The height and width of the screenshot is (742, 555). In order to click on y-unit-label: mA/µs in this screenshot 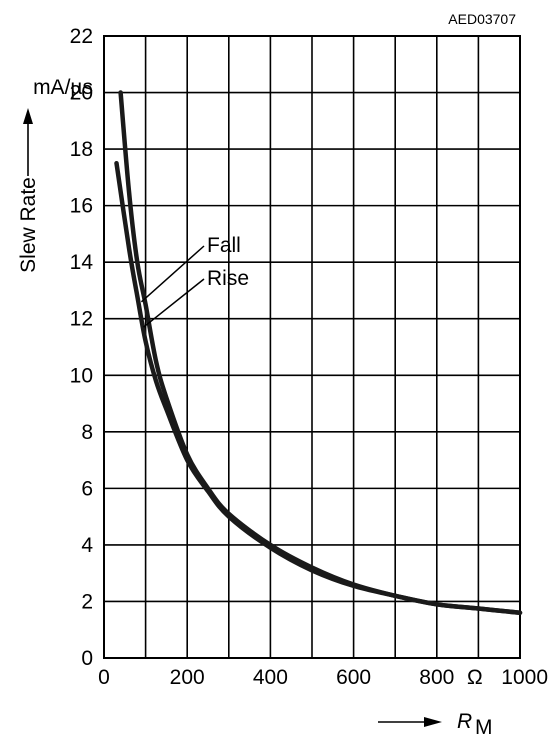, I will do `click(63, 87)`.